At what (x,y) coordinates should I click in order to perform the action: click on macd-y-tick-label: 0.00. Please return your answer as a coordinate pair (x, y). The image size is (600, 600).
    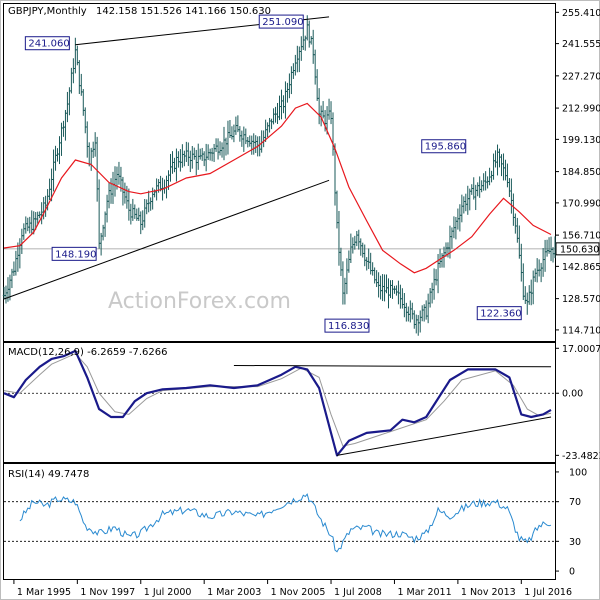
    Looking at the image, I should click on (572, 394).